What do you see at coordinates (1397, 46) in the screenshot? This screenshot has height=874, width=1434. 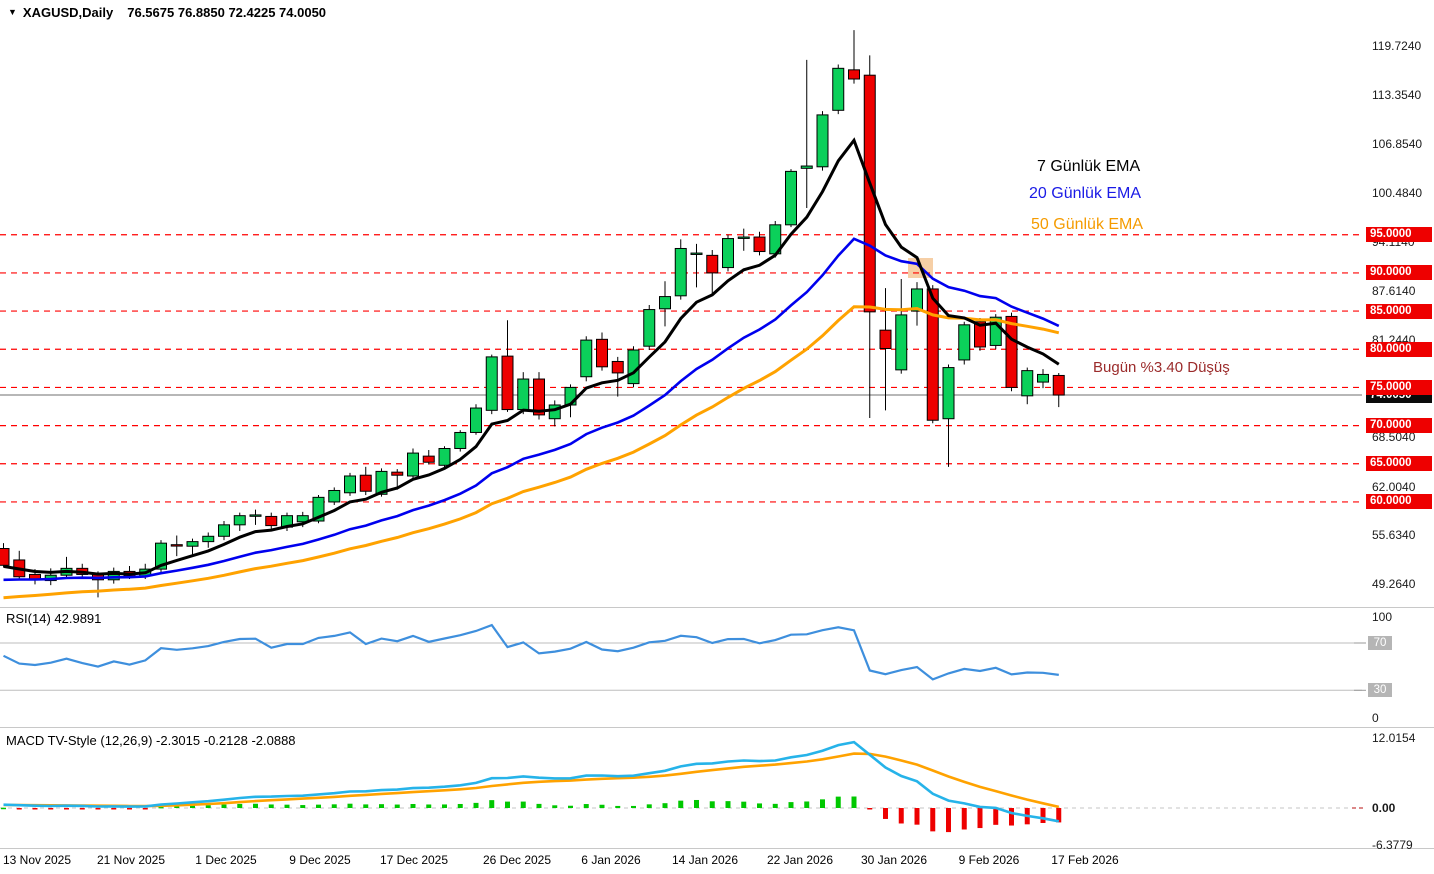 I see `price-tick-label: 119.7240` at bounding box center [1397, 46].